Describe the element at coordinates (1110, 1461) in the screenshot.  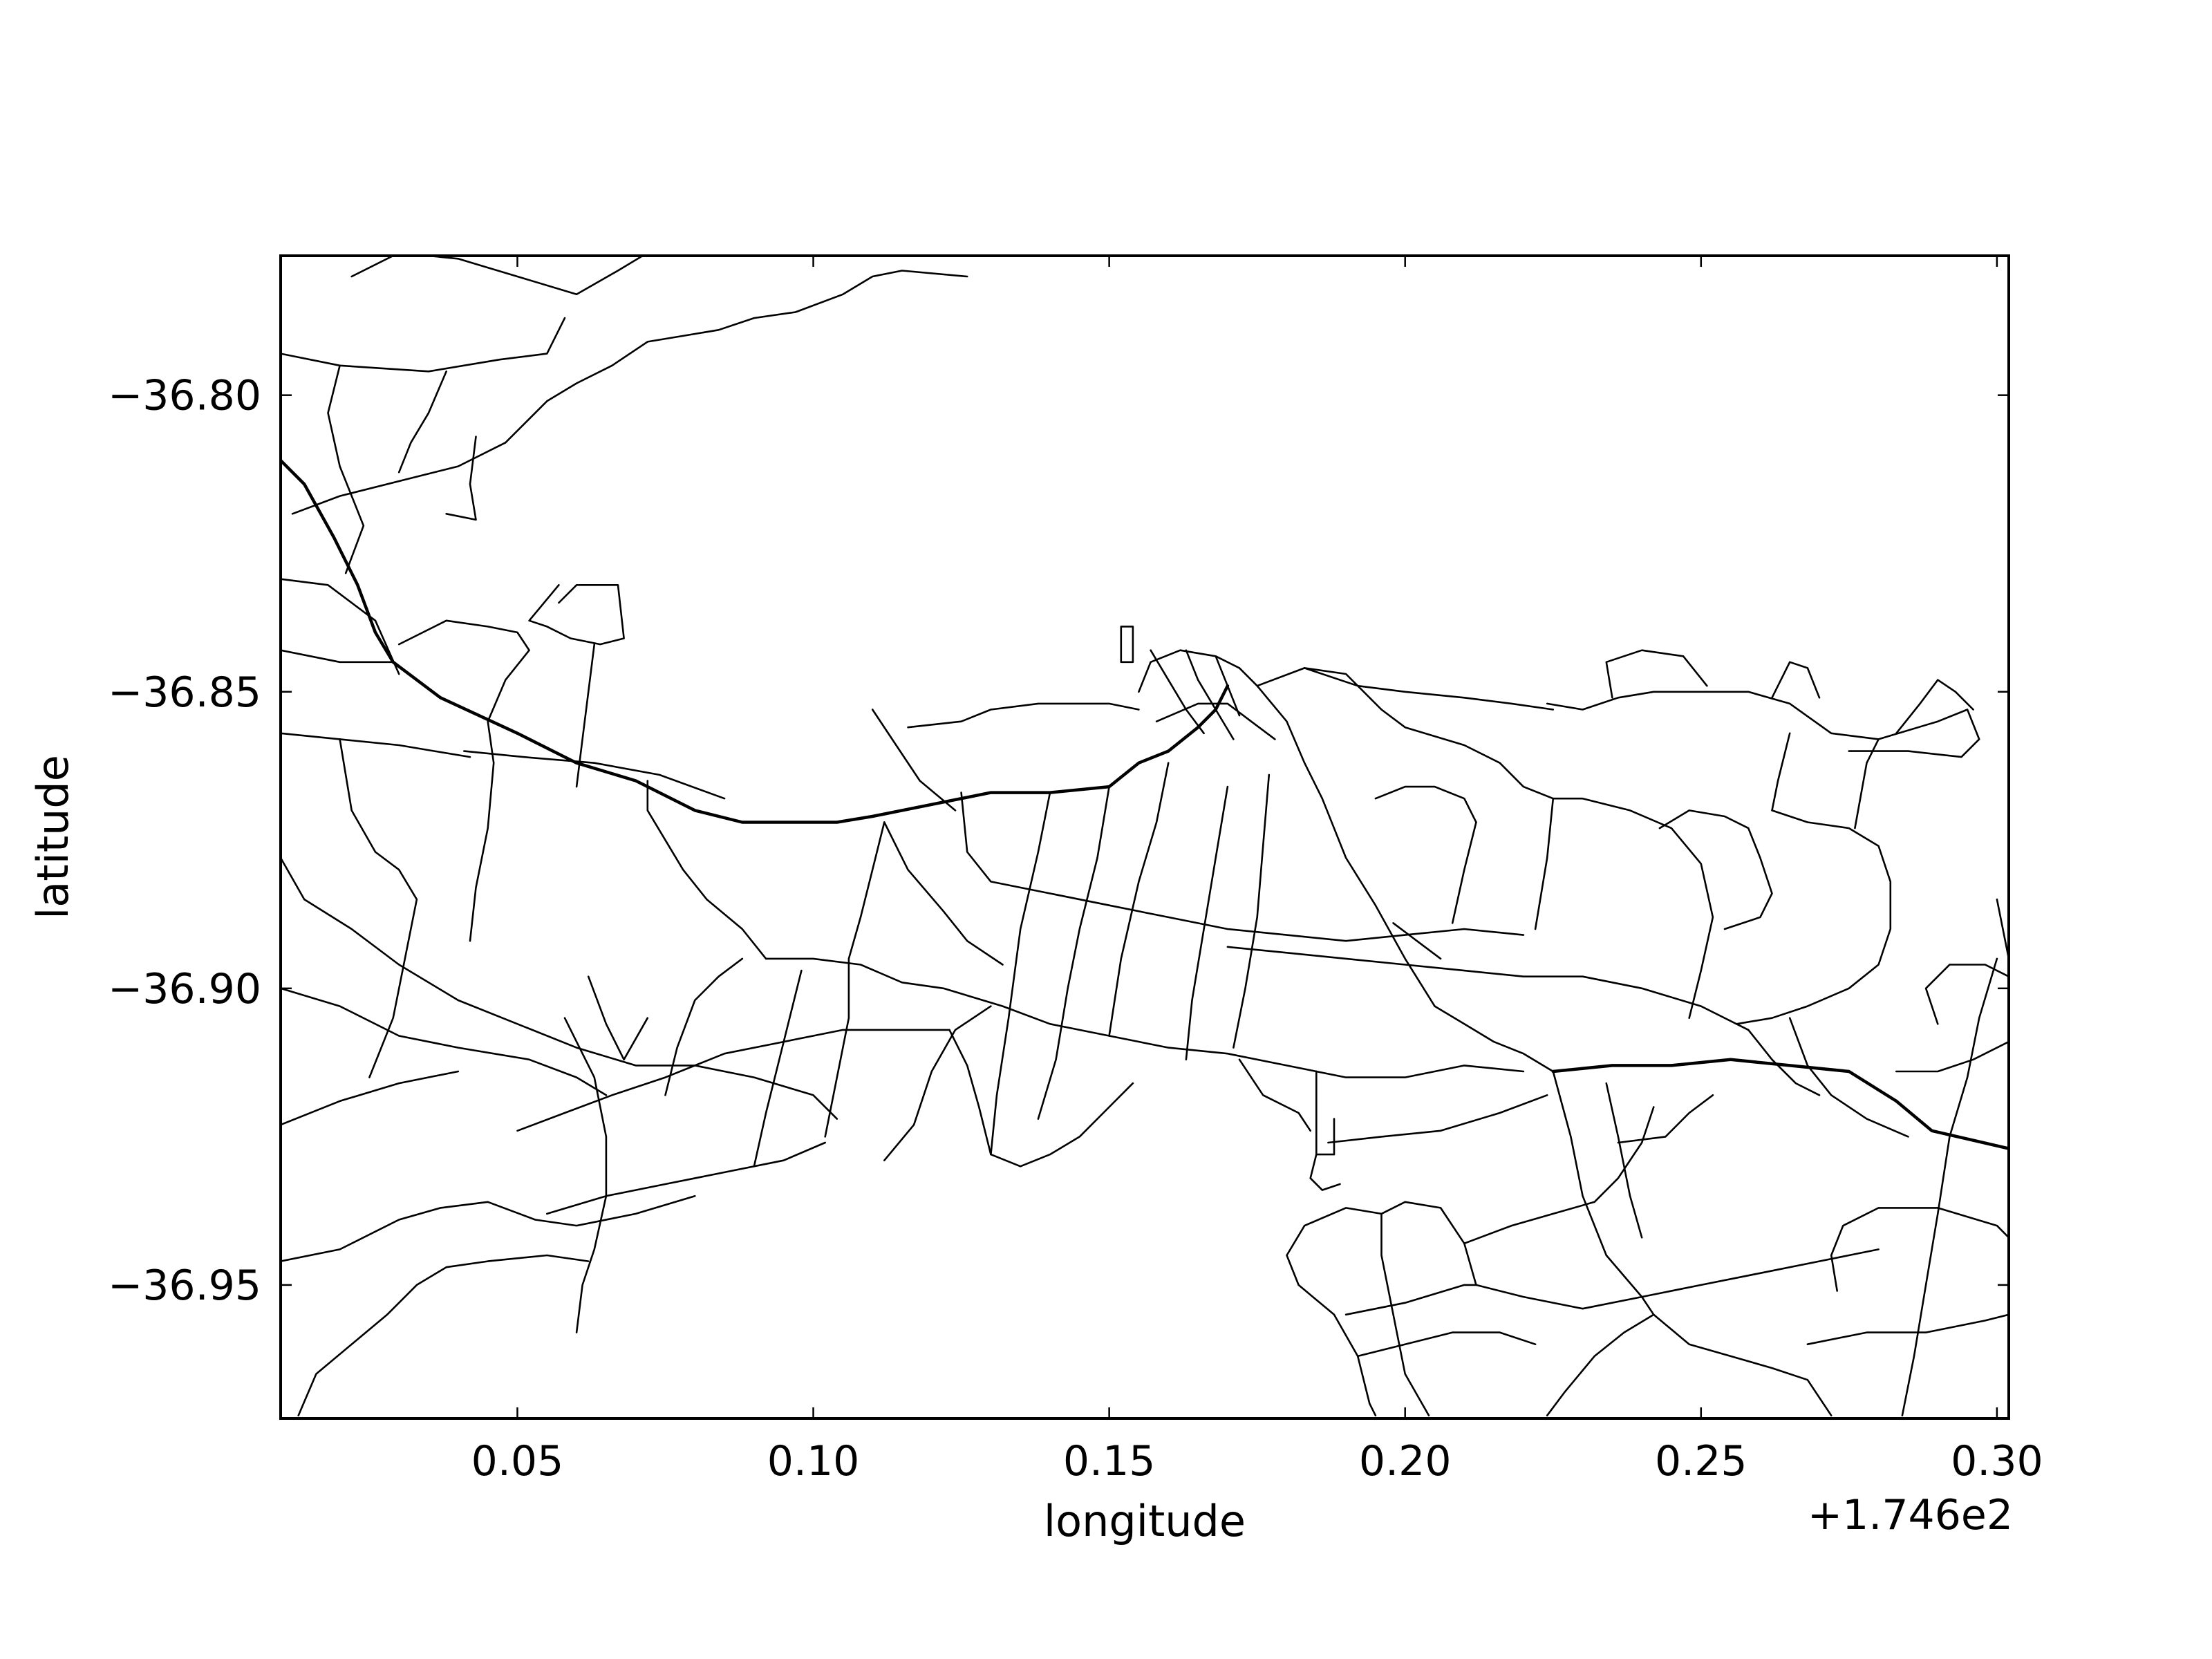
I see `x-tick-label-2: 0.15` at that location.